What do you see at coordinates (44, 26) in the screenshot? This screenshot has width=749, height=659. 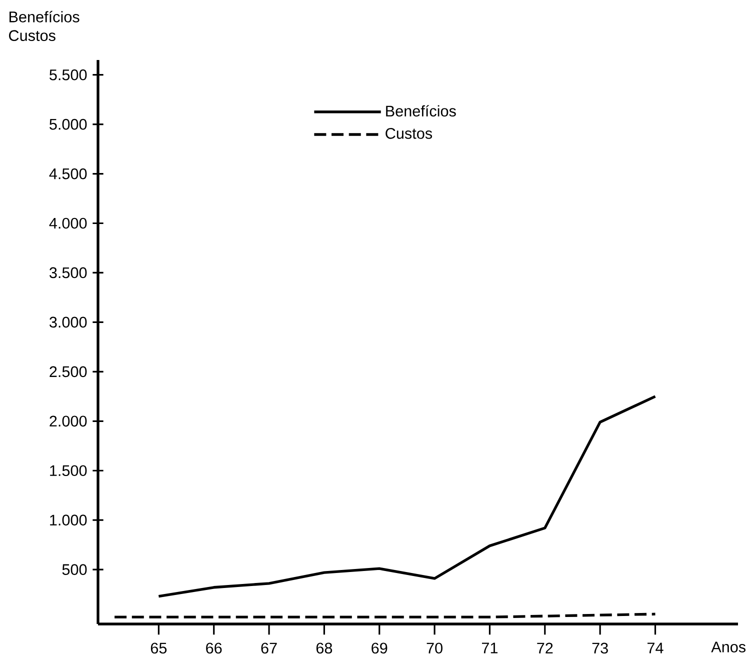 I see `y-axis-title: Benefícios Custos` at bounding box center [44, 26].